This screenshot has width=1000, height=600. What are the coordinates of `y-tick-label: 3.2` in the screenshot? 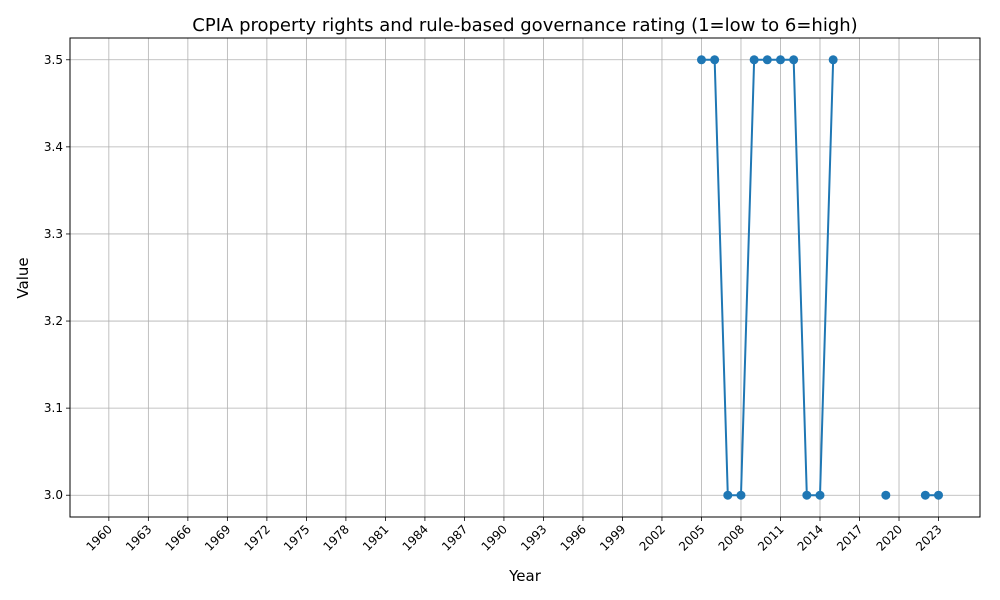 It's located at (53, 321).